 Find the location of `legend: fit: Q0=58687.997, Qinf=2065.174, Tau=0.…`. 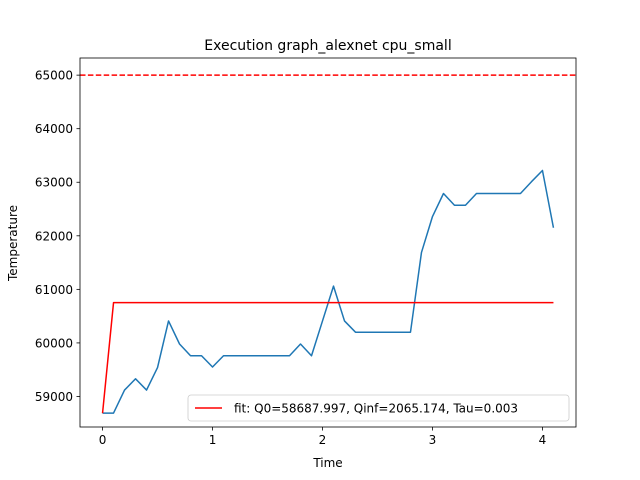

legend: fit: Q0=58687.997, Qinf=2065.174, Tau=0.… is located at coordinates (378, 408).